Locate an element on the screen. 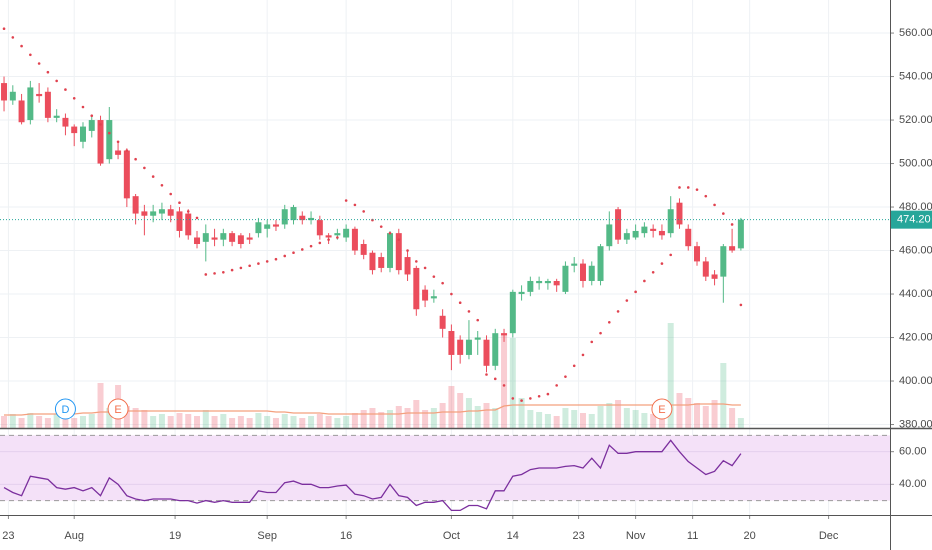 Image resolution: width=932 pixels, height=550 pixels. x-tick-label: 23 is located at coordinates (578, 536).